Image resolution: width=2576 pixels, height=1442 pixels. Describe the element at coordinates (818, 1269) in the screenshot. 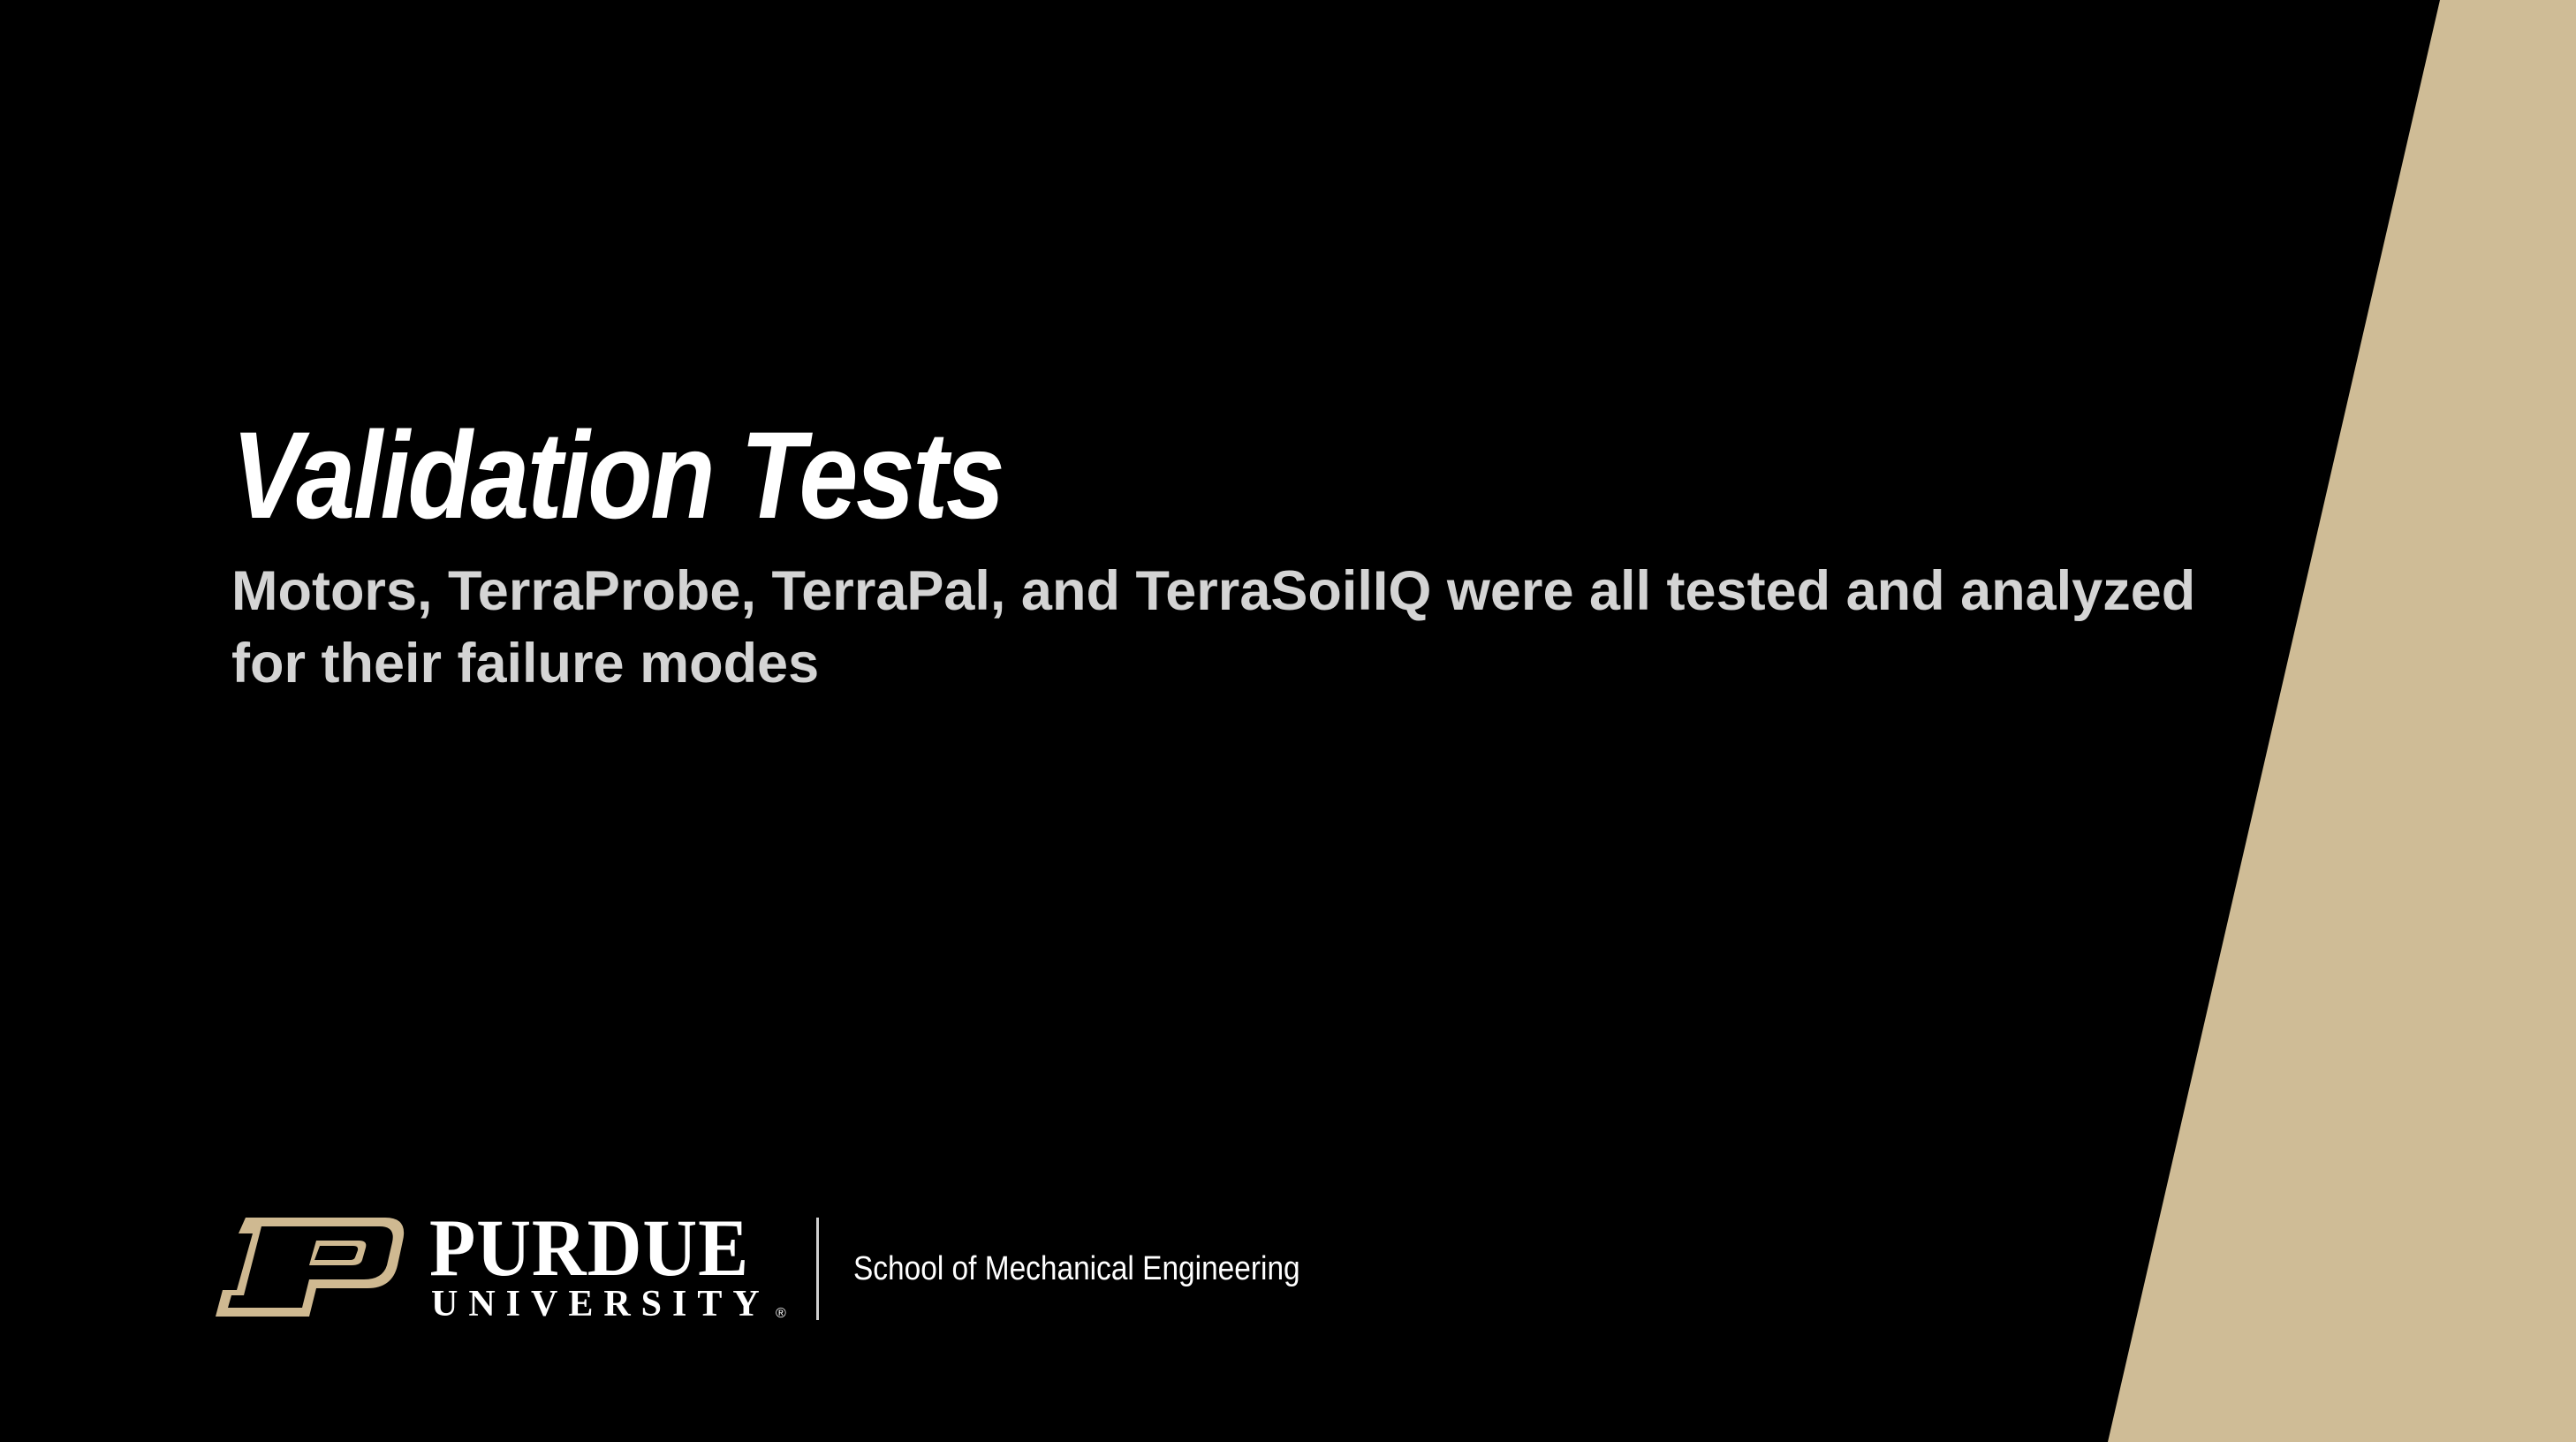

I see `logo-divider` at that location.